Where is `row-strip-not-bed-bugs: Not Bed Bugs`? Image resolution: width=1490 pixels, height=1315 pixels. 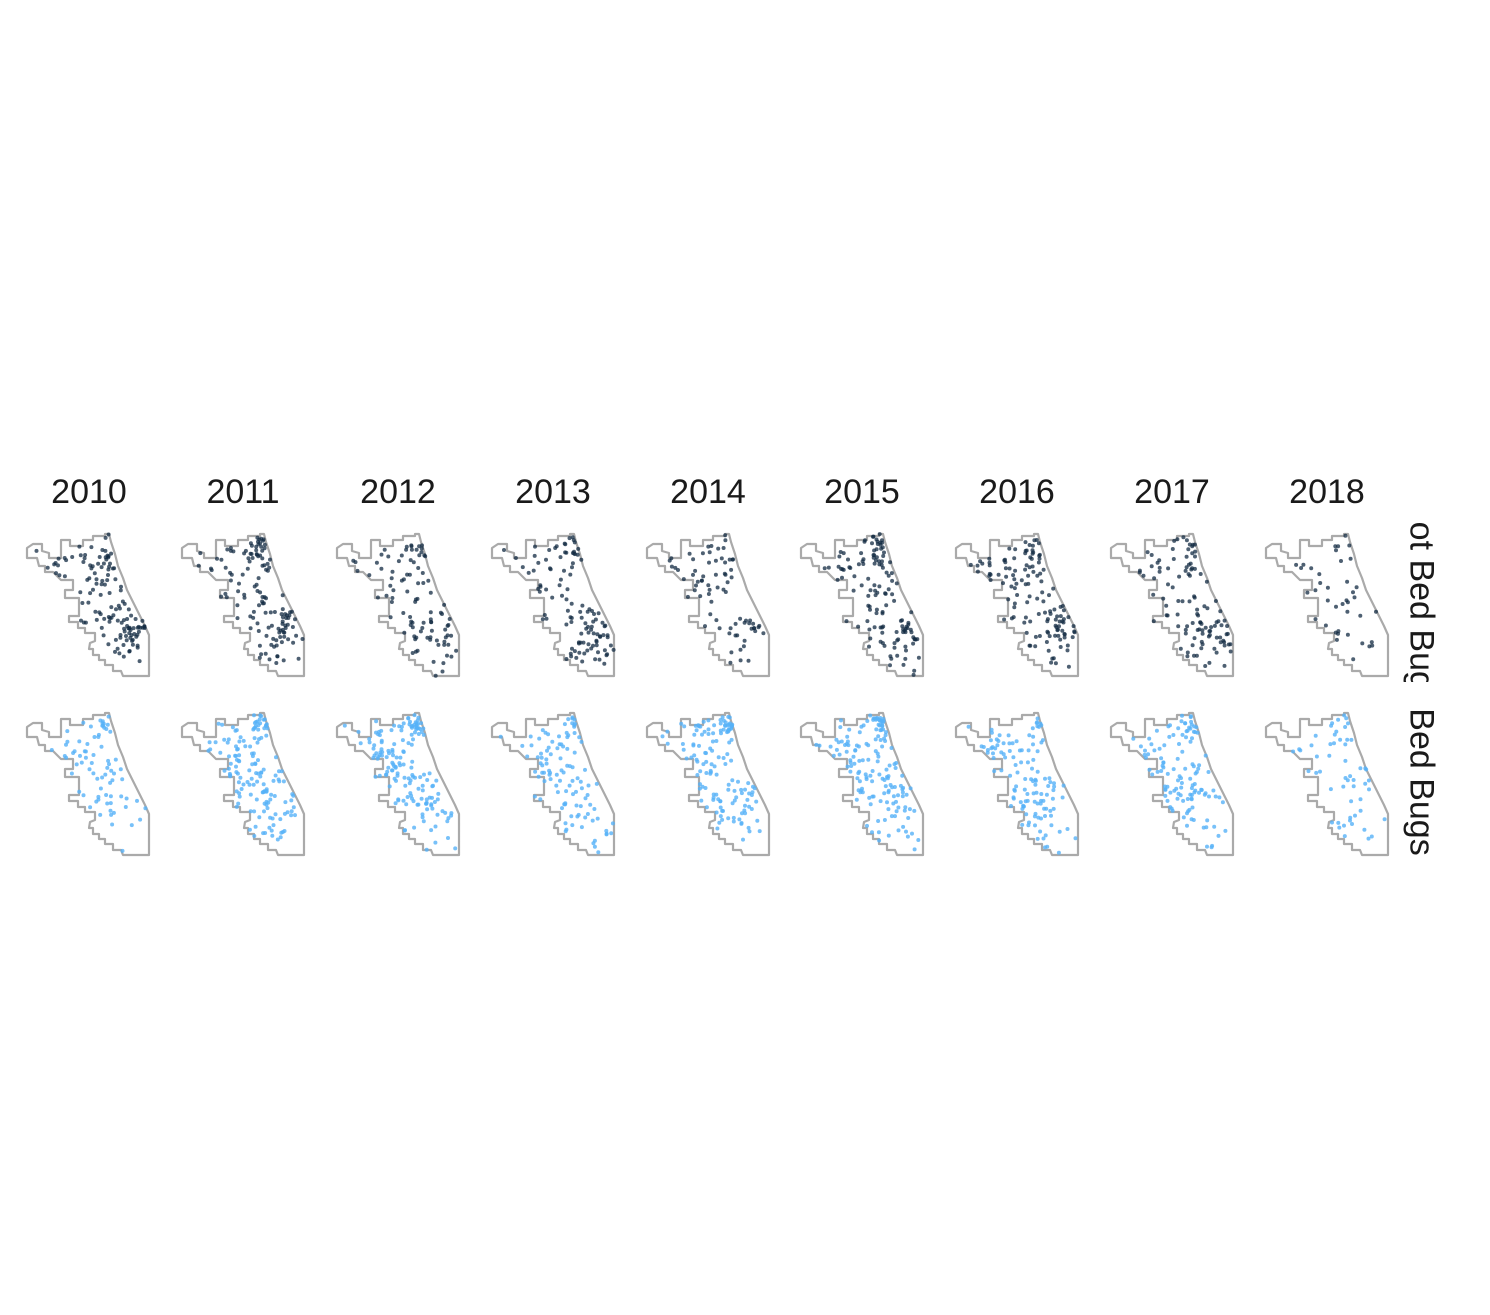 row-strip-not-bed-bugs: Not Bed Bugs is located at coordinates (1421, 602).